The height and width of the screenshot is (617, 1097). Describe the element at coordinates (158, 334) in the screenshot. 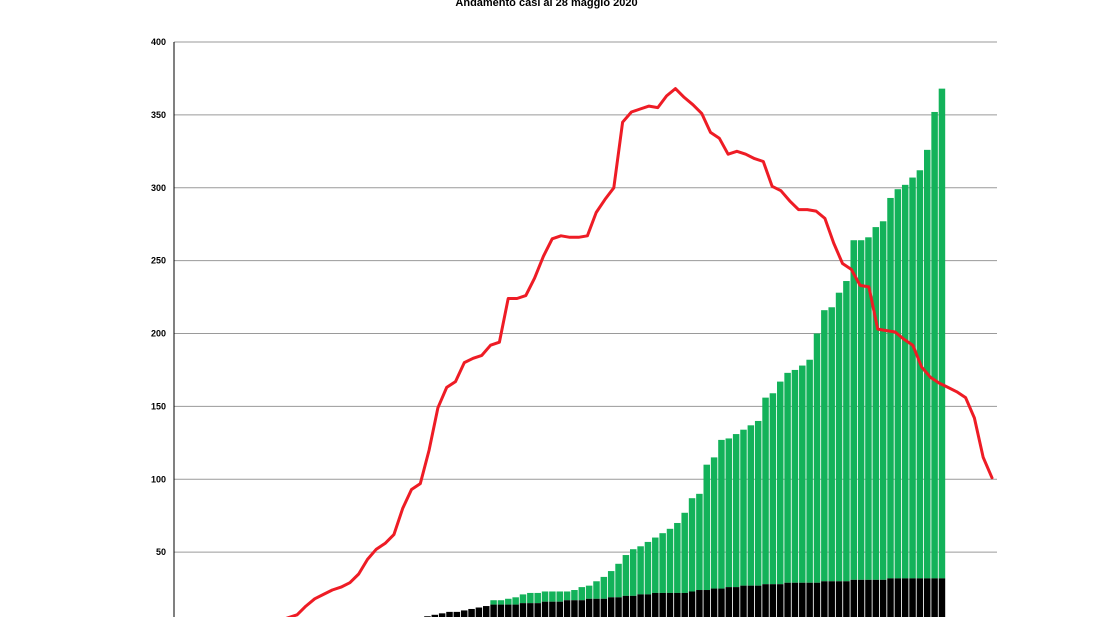

I see `y-tick-label: 200` at that location.